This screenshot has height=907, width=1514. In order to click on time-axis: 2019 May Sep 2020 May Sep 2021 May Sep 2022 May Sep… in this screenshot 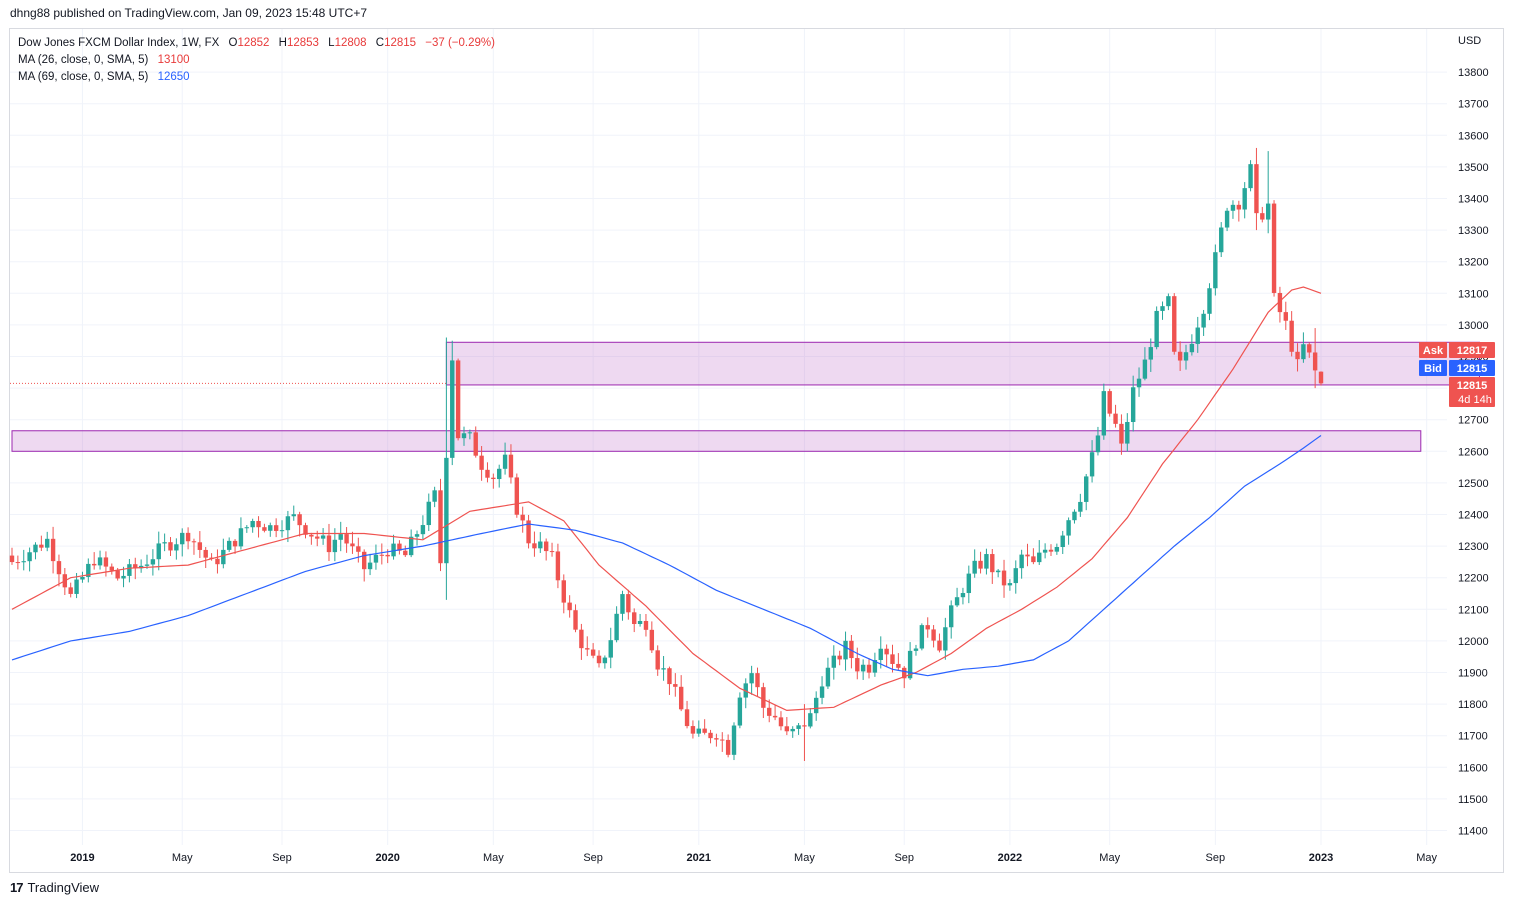, I will do `click(753, 858)`.